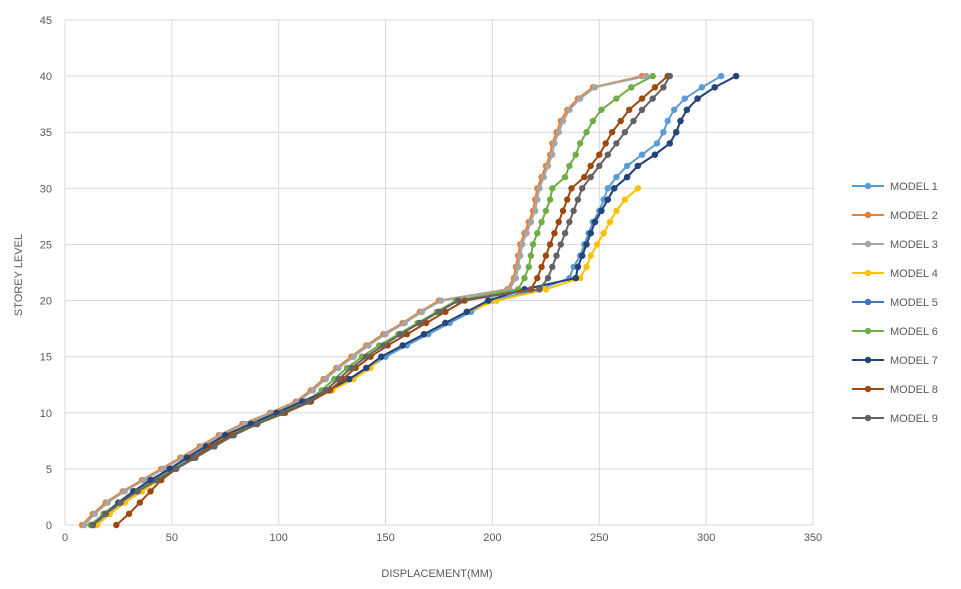 Image resolution: width=961 pixels, height=589 pixels. Describe the element at coordinates (813, 538) in the screenshot. I see `x-tick-label: 350` at that location.